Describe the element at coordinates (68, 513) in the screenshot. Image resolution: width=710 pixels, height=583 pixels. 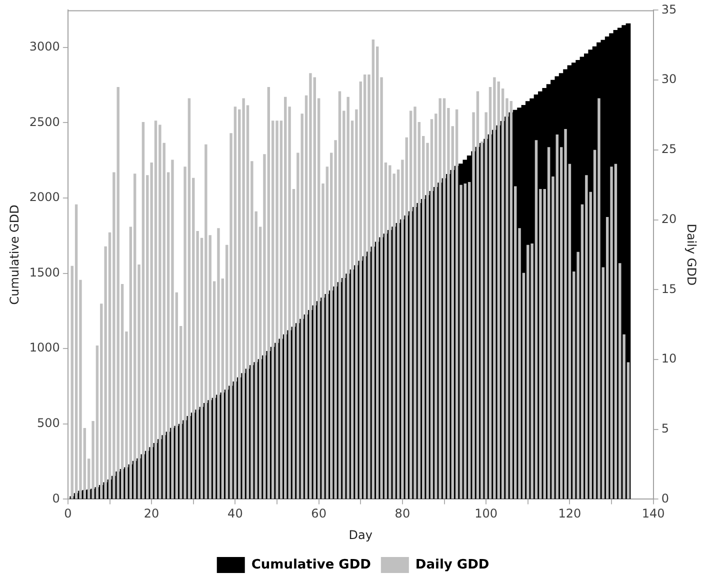
I see `x-tick-label: 0` at that location.